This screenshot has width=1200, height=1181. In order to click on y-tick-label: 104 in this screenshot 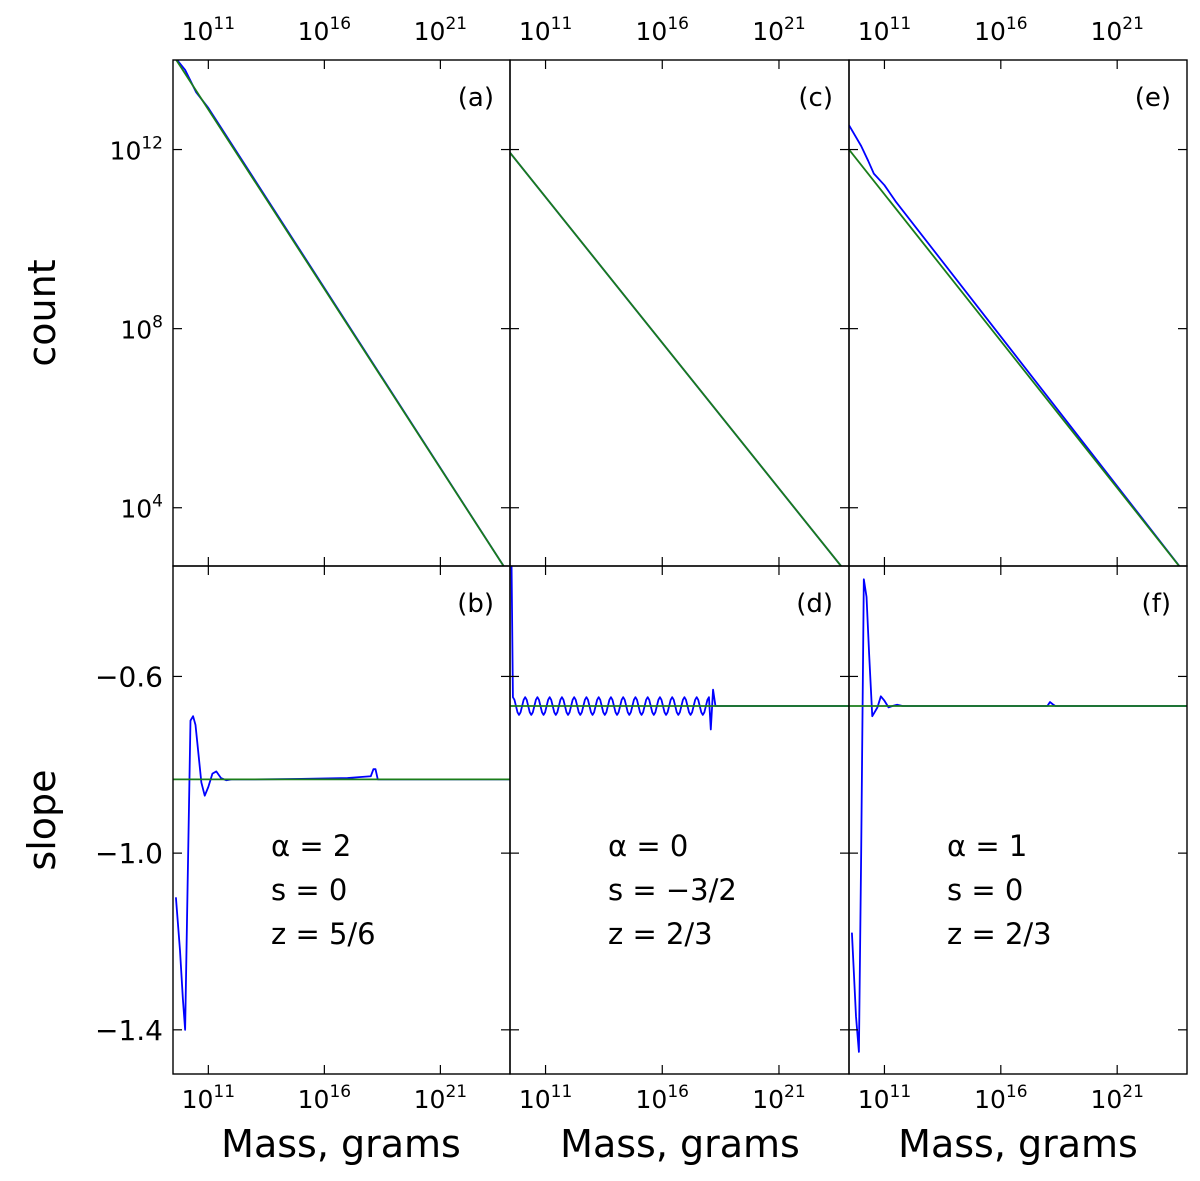, I will do `click(141, 508)`.